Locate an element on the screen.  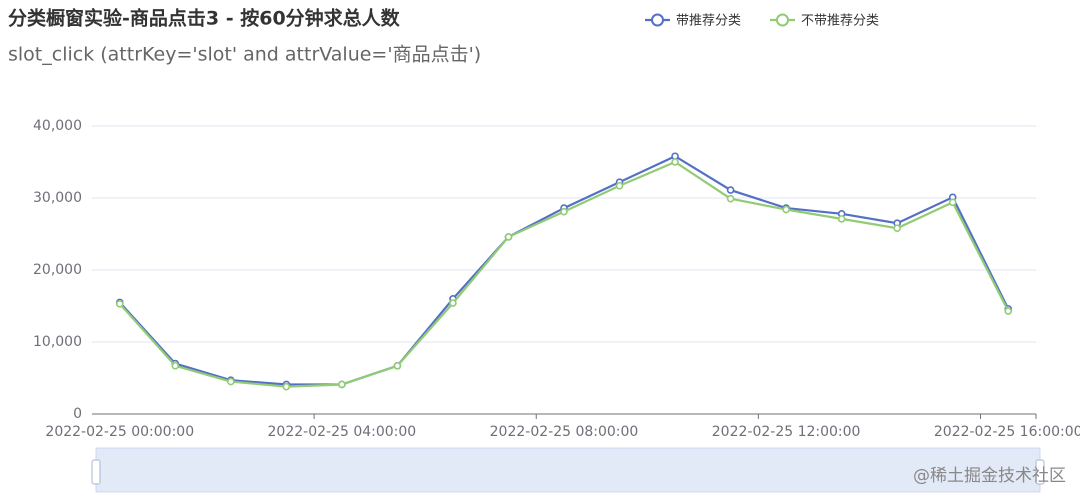
zoom-track is located at coordinates (568, 470).